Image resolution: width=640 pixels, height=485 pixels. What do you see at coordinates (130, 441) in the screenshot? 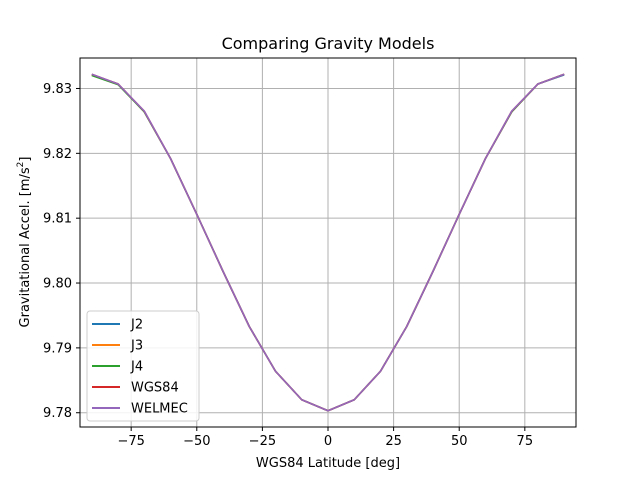
I see `x-tick-label: −75` at bounding box center [130, 441].